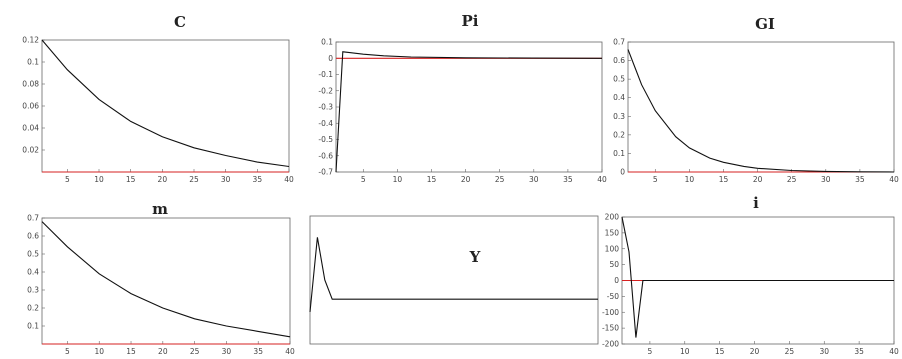  I want to click on y-tick-label: -100, so click(610, 312).